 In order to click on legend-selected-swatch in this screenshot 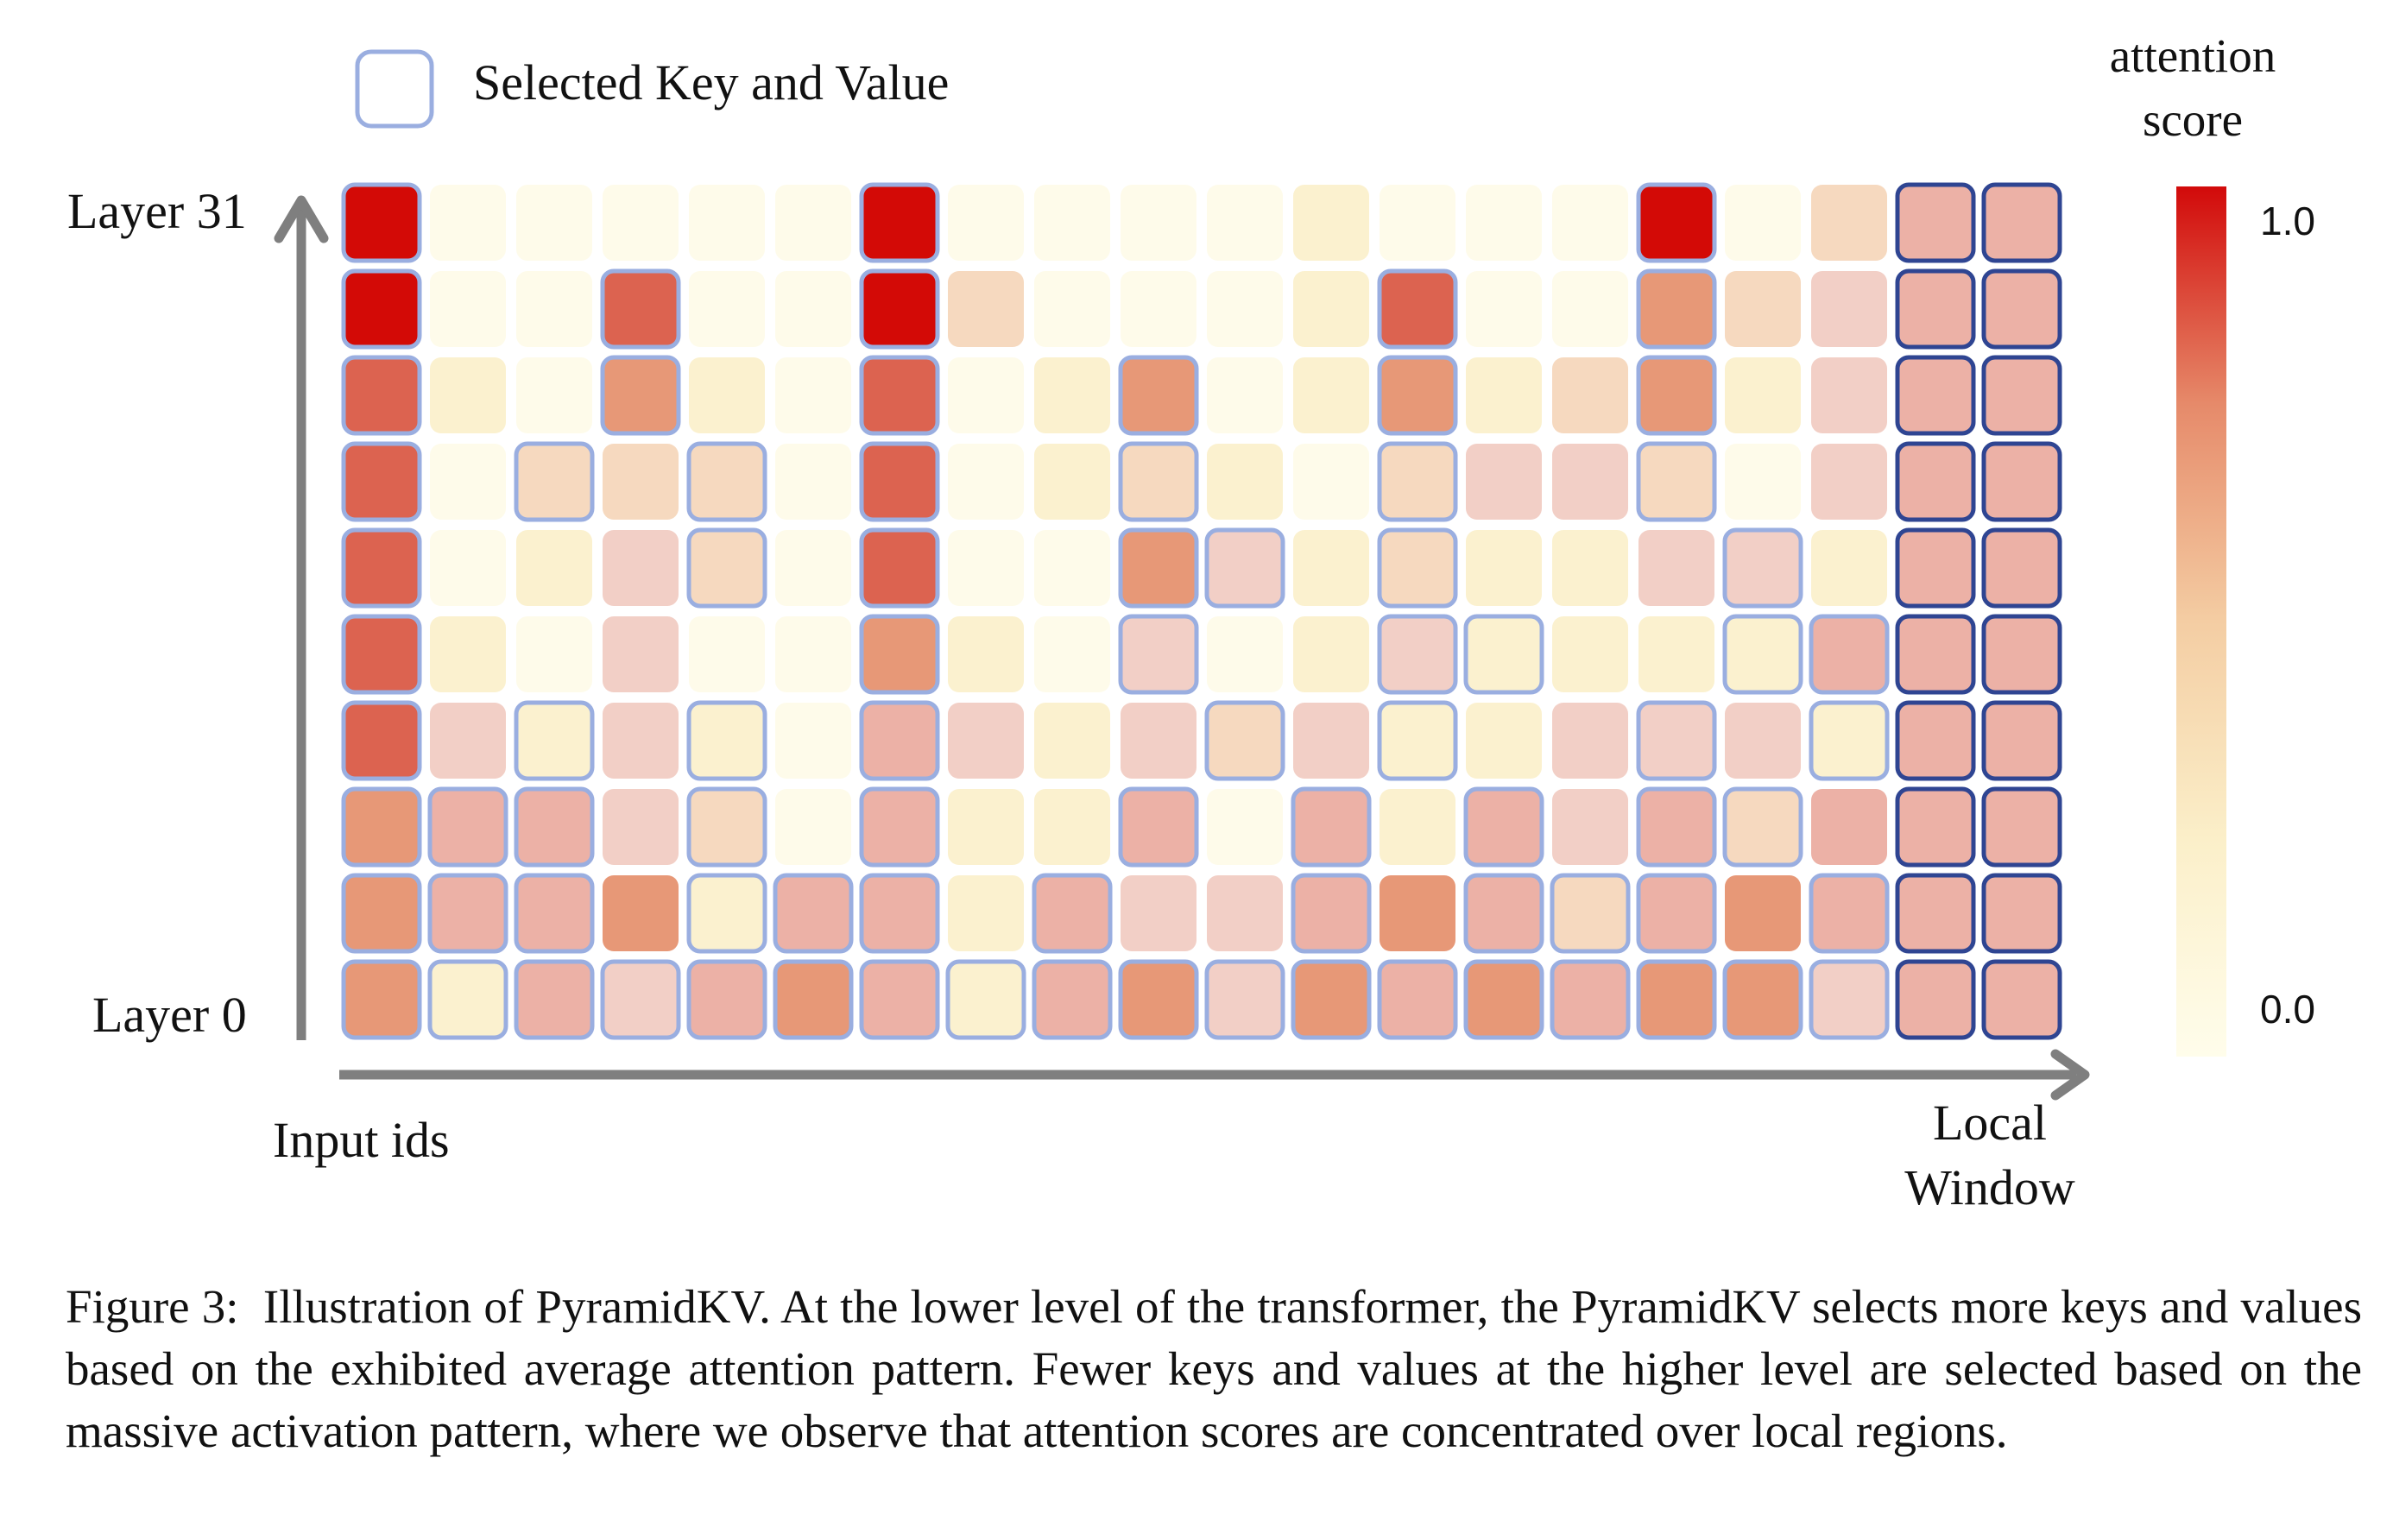, I will do `click(394, 89)`.